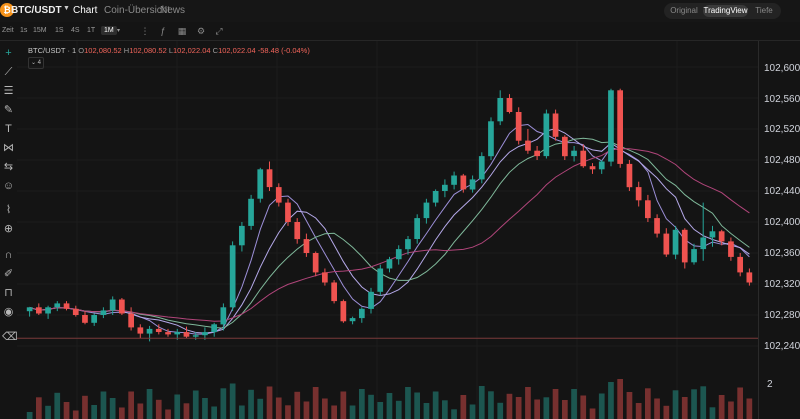 This screenshot has width=800, height=419. I want to click on chevron-down-icon: ▼, so click(66, 8).